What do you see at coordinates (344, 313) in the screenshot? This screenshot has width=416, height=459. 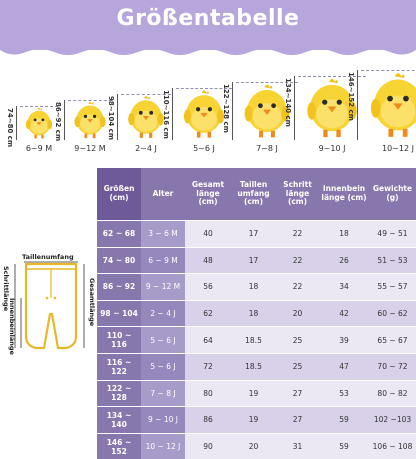 I see `table-cell: 42` at bounding box center [344, 313].